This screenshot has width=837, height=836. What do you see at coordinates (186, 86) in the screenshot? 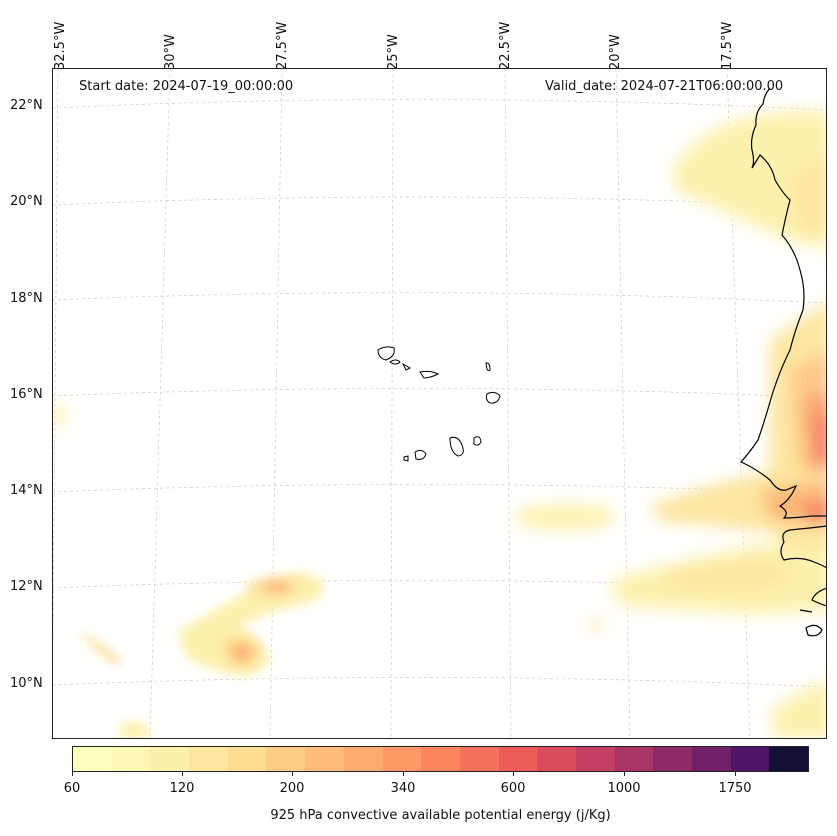
I see `start-date-text: Start date: 2024-07-19_00:00:00` at bounding box center [186, 86].